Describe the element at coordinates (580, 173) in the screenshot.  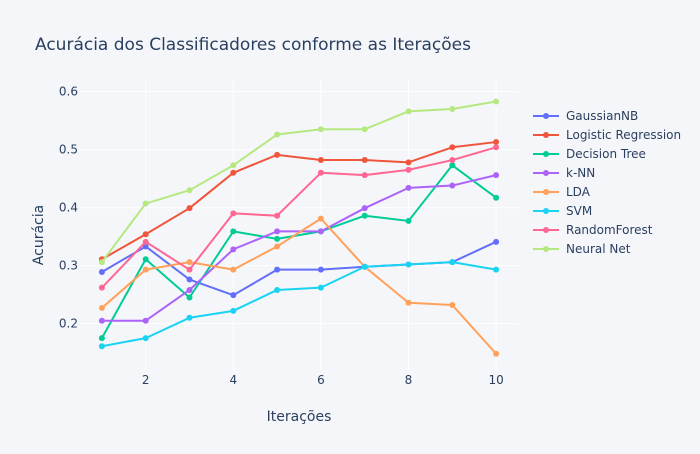
I see `legend-label: k-NN` at that location.